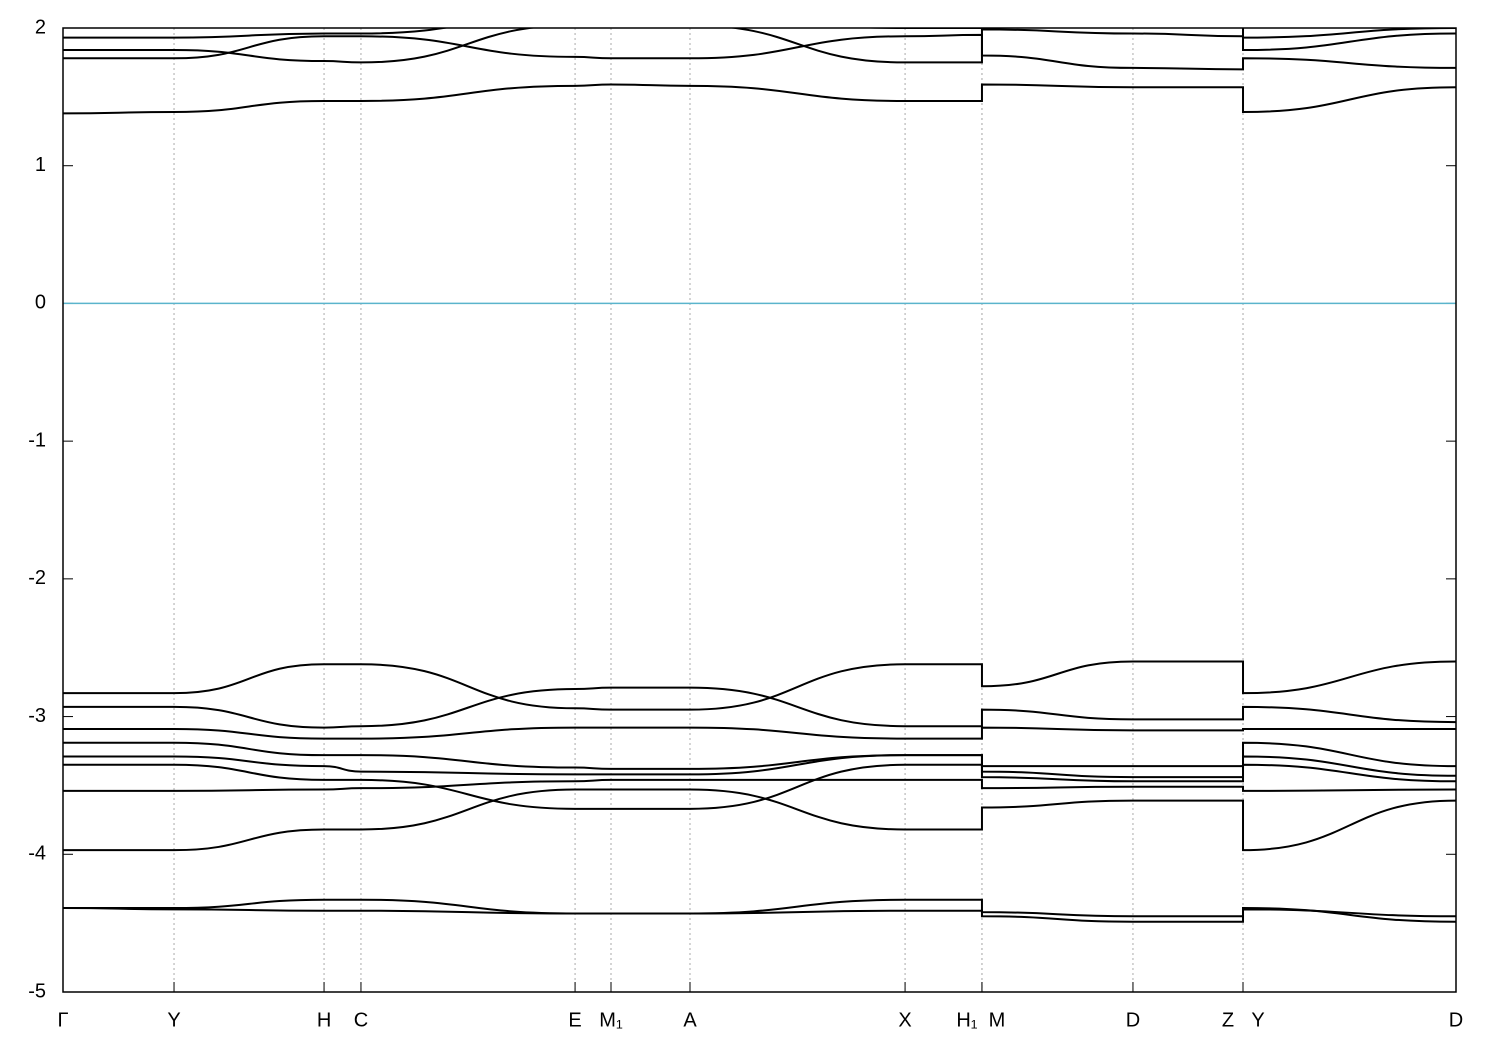  Describe the element at coordinates (361, 1020) in the screenshot. I see `x-tick-label: C` at that location.